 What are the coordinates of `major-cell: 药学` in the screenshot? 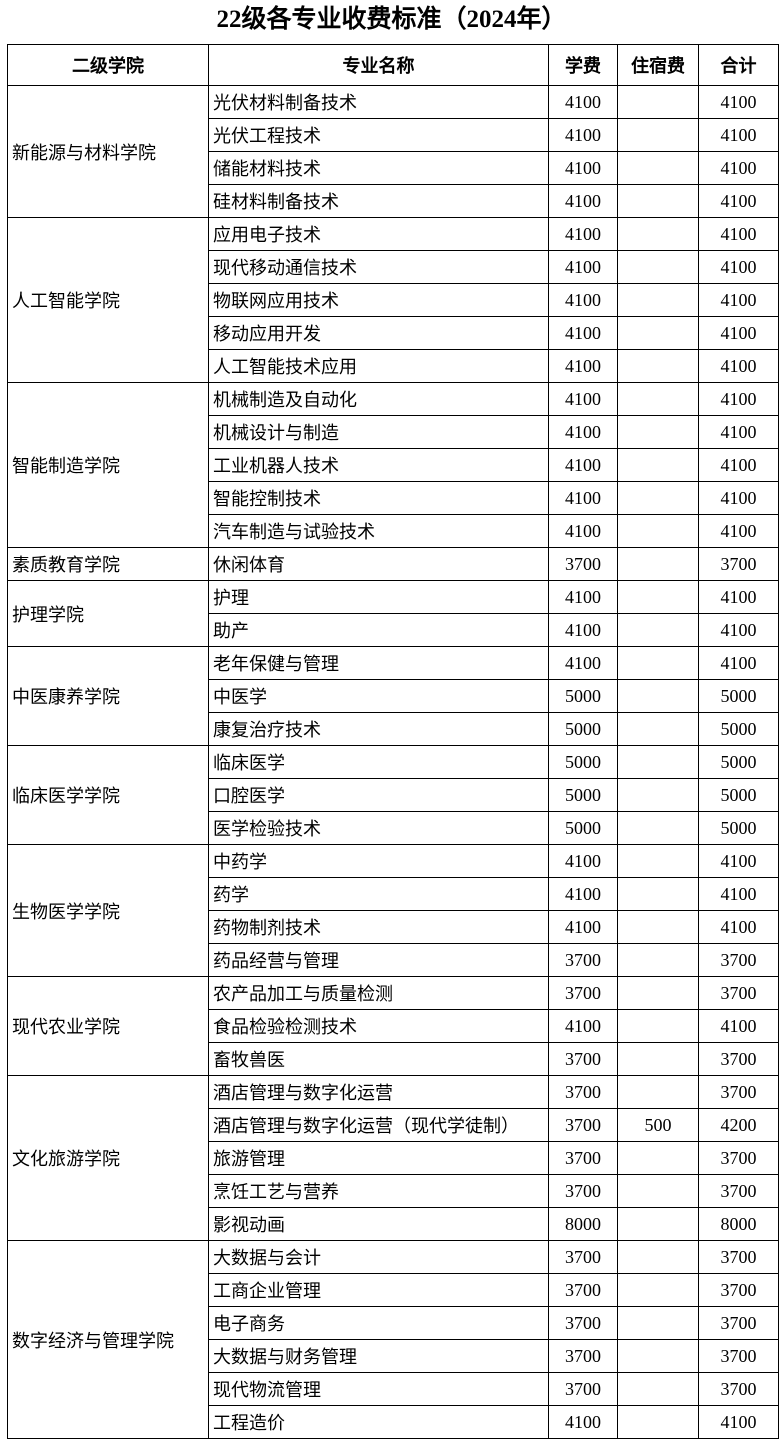 It's located at (378, 894).